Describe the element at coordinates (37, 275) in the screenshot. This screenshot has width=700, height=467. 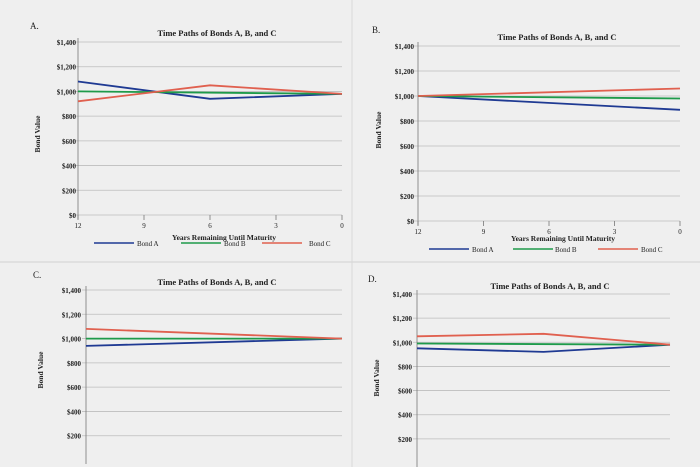
I see `panel-label: C.` at that location.